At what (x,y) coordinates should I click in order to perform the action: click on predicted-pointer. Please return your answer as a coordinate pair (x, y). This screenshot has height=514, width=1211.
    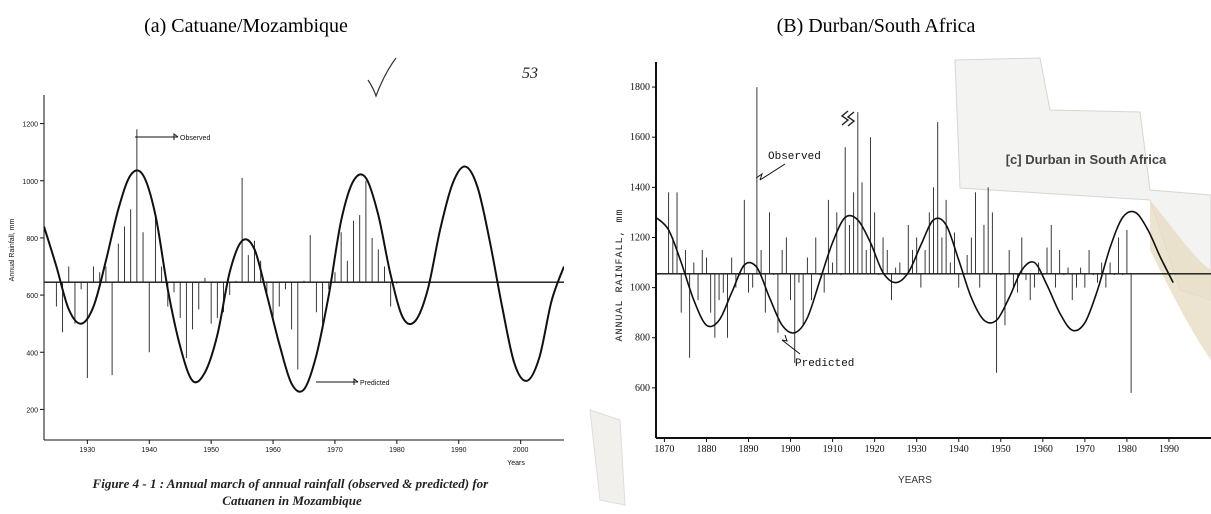
    Looking at the image, I should click on (791, 347).